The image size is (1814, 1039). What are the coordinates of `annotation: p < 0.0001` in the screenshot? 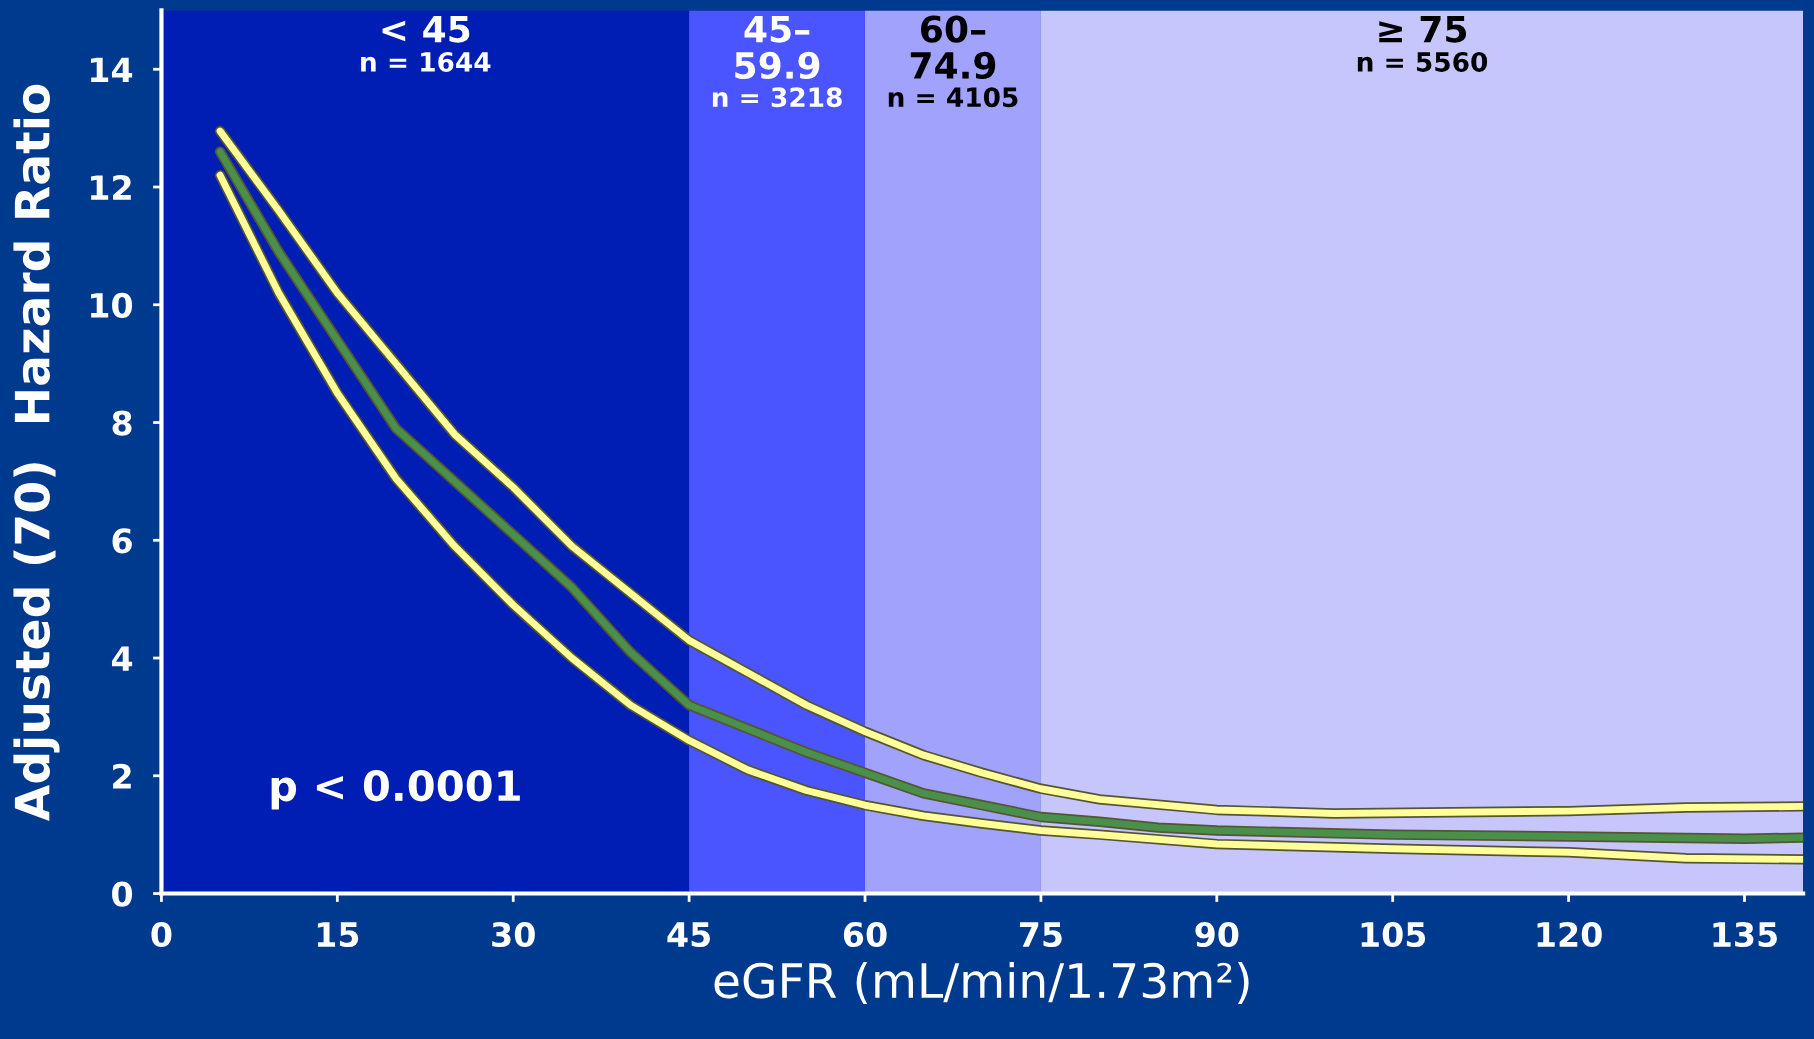 It's located at (395, 789).